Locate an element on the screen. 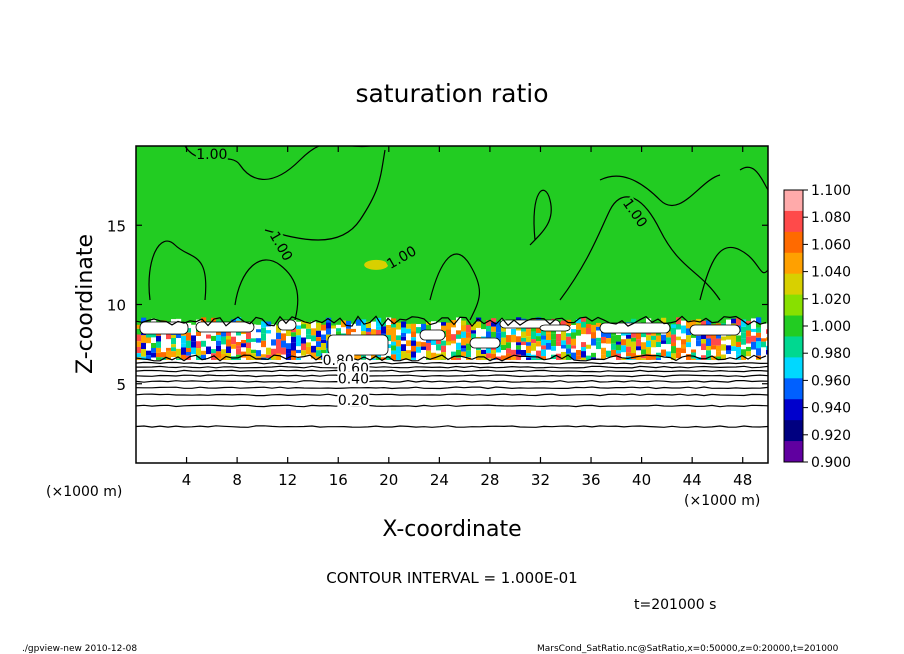 The width and height of the screenshot is (904, 654). contour-line is located at coordinates (452, 363).